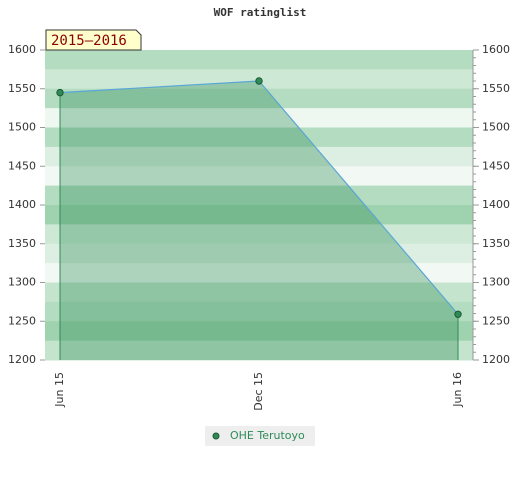 Image resolution: width=520 pixels, height=480 pixels. What do you see at coordinates (22, 359) in the screenshot?
I see `y-tick-label: 1200` at bounding box center [22, 359].